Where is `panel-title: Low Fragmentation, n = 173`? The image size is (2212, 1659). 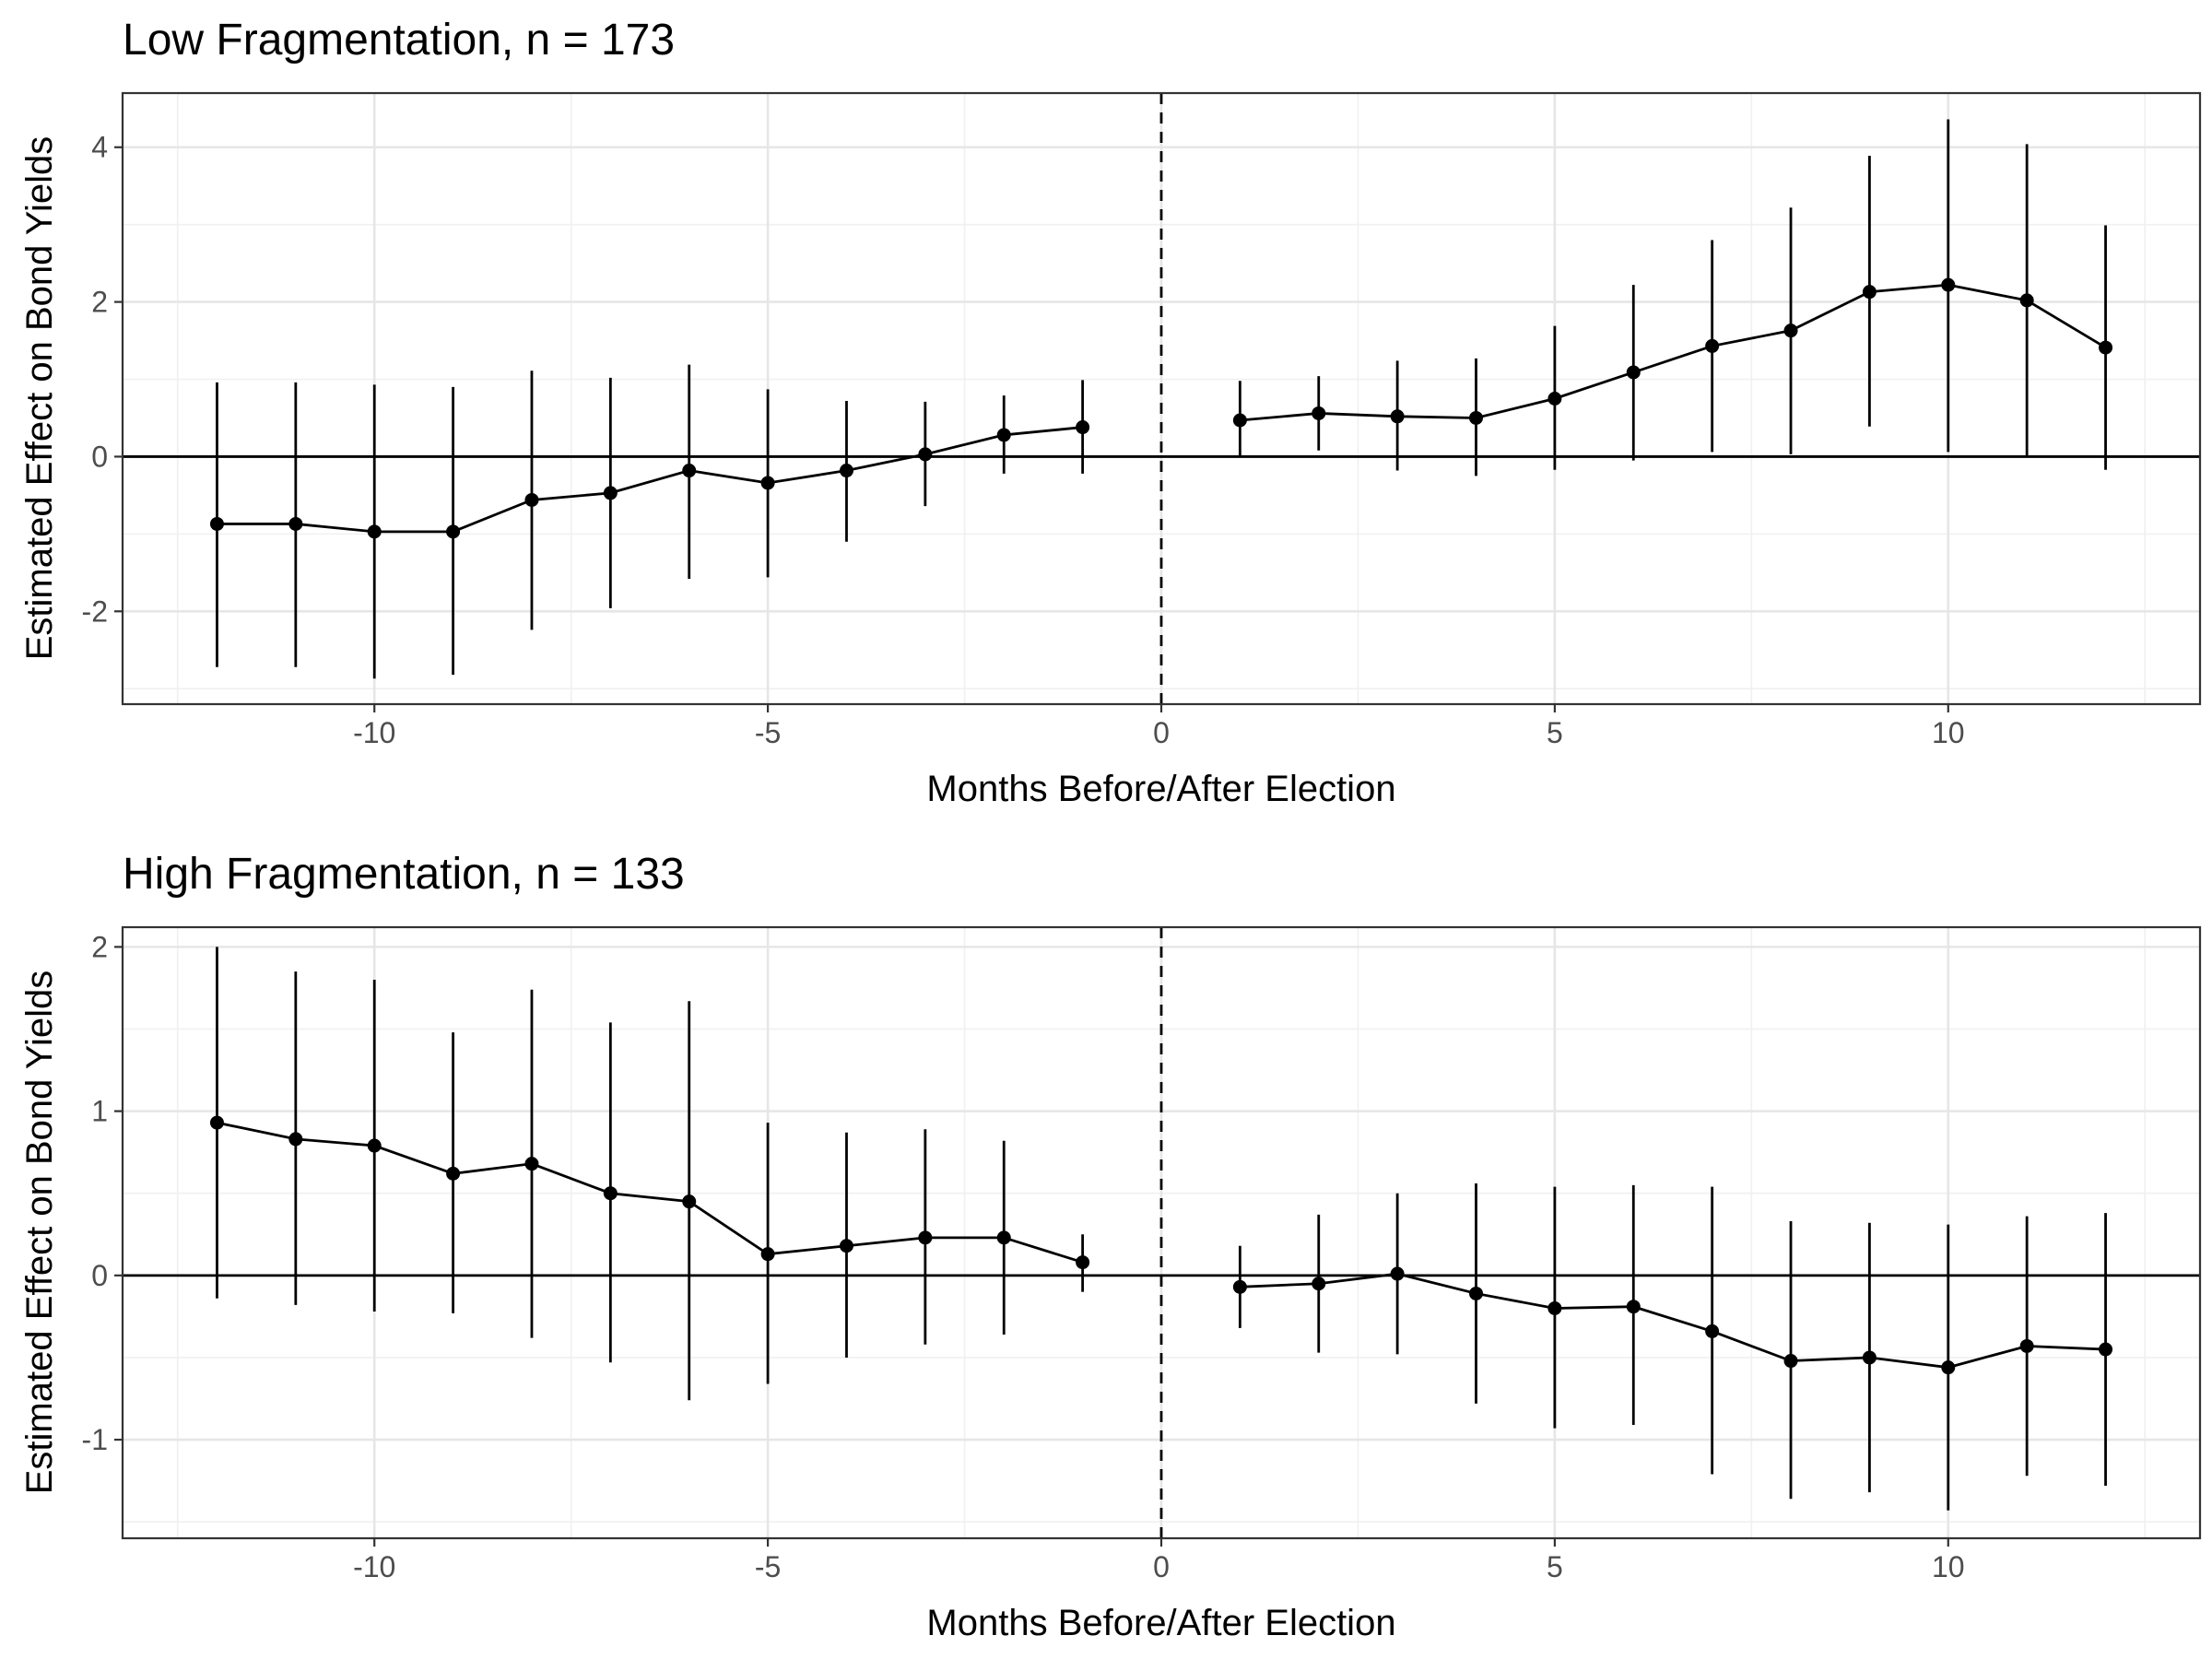
panel-title: Low Fragmentation, n = 173 is located at coordinates (399, 40).